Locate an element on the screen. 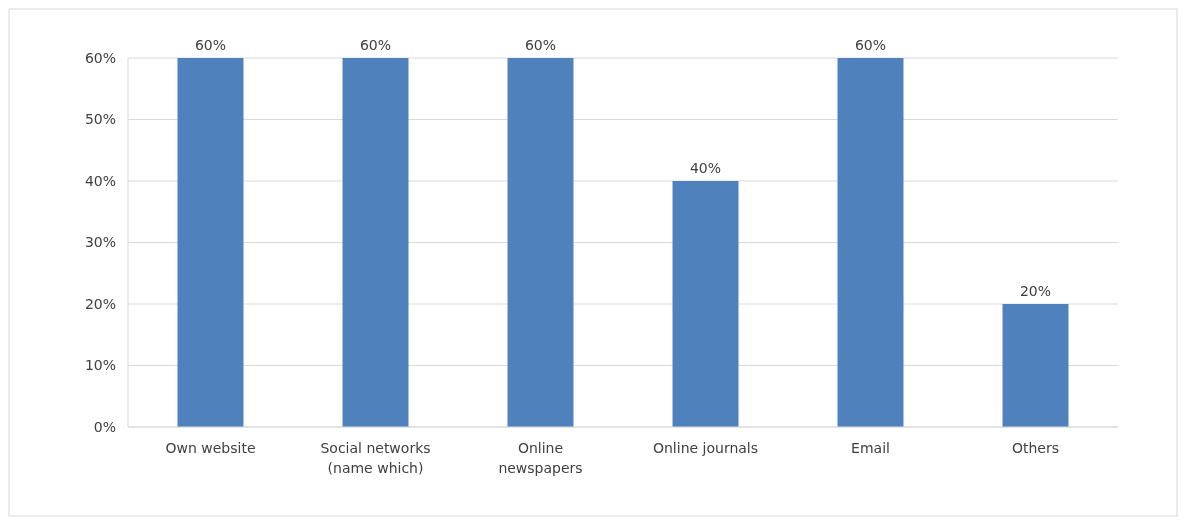 This screenshot has height=525, width=1186. y-tick-label: 20% is located at coordinates (100, 303).